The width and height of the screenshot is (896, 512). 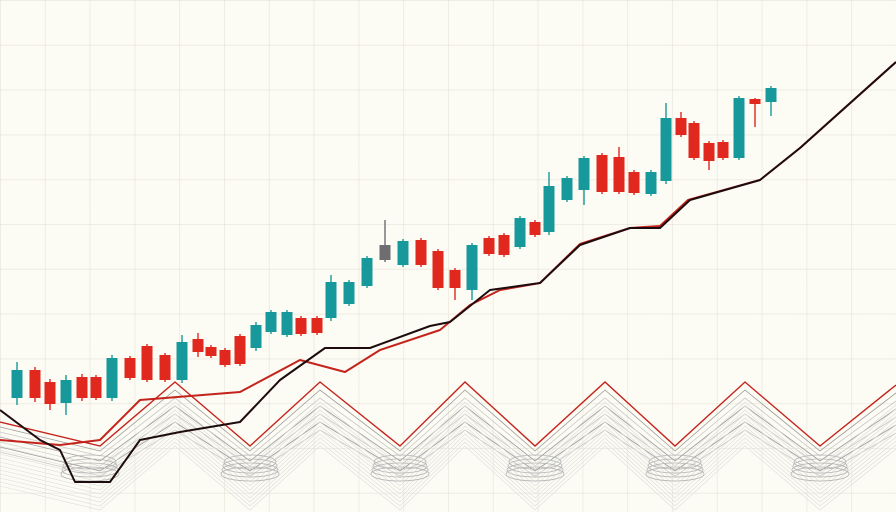 I want to click on wave-red, so click(x=448, y=414).